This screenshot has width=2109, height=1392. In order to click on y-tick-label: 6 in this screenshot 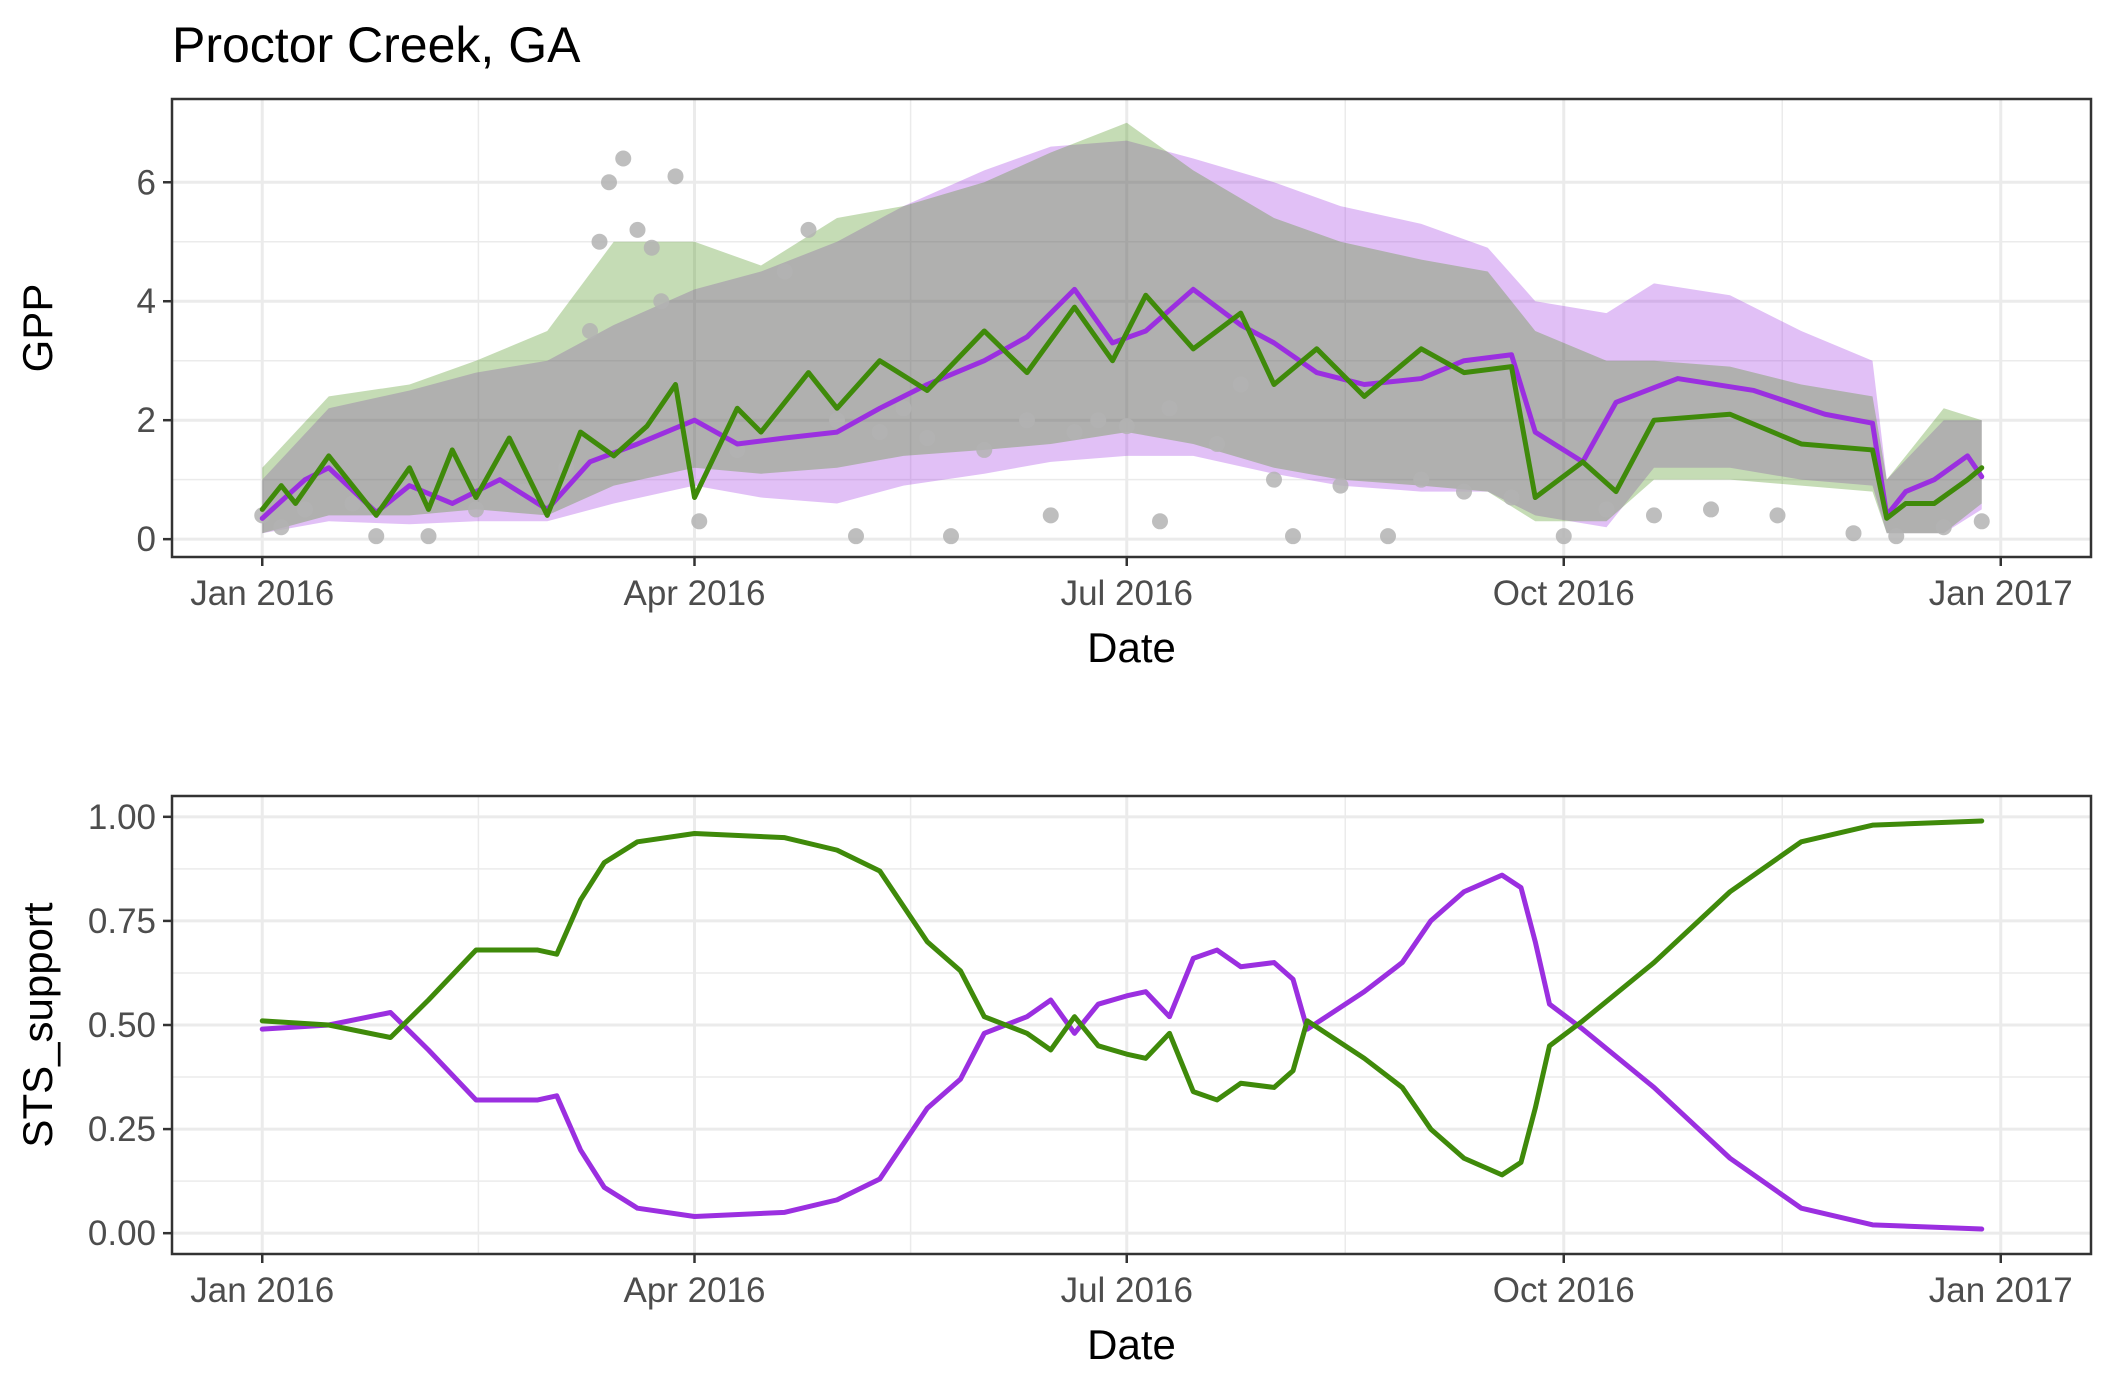, I will do `click(146, 182)`.